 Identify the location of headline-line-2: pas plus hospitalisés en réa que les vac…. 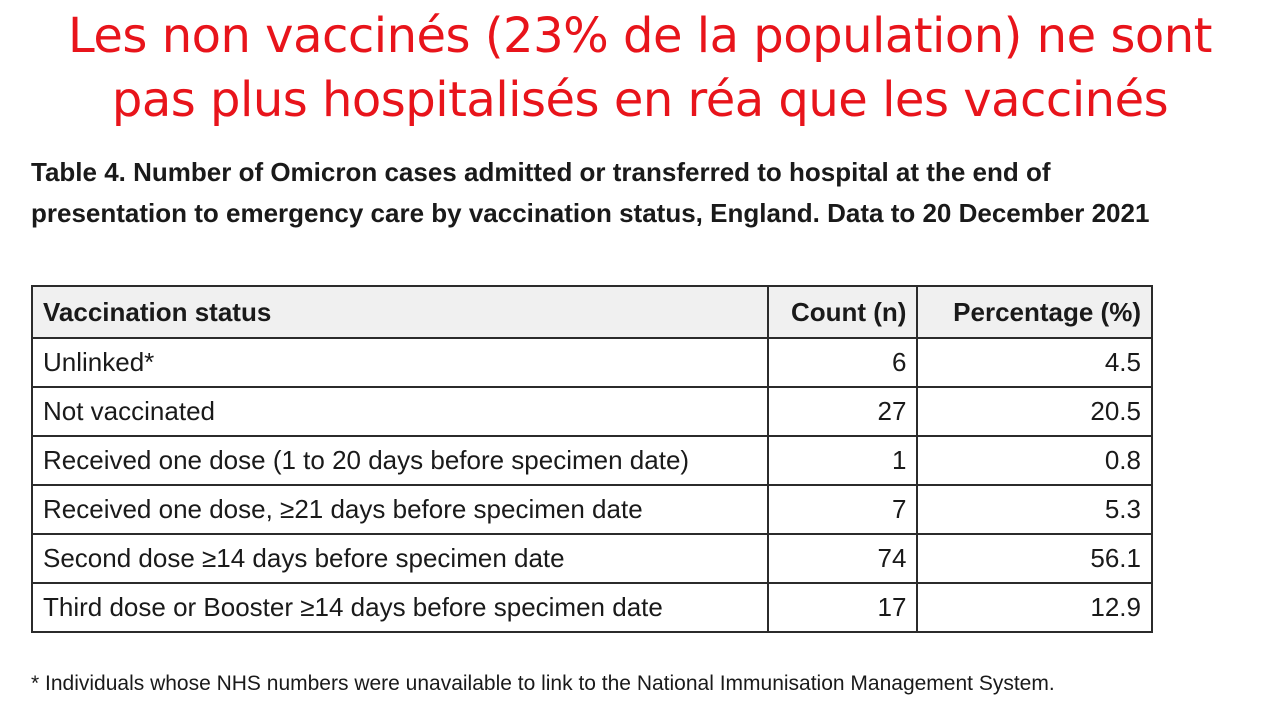
(640, 100).